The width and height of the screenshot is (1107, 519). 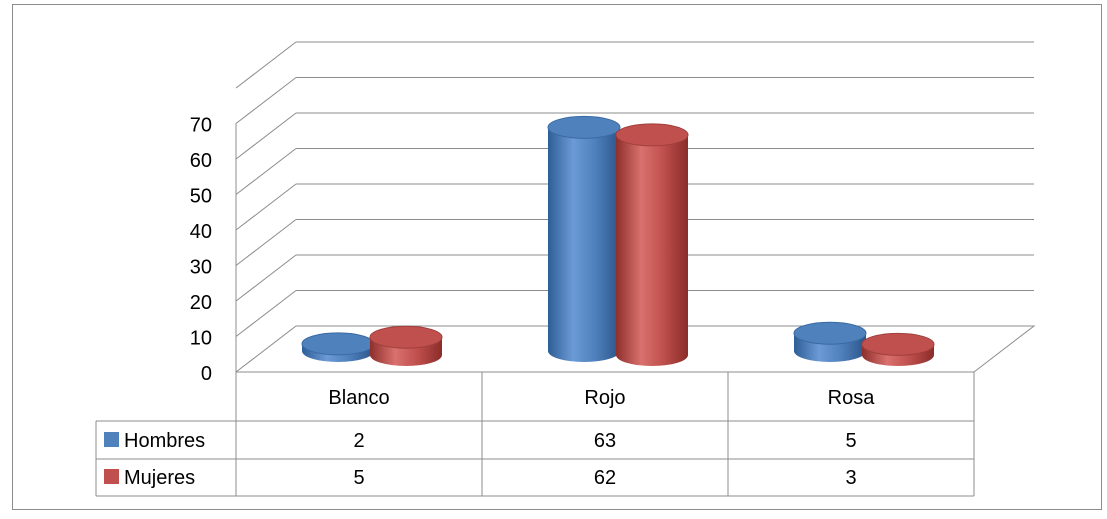 I want to click on bar-mujeres-blanco, so click(x=406, y=345).